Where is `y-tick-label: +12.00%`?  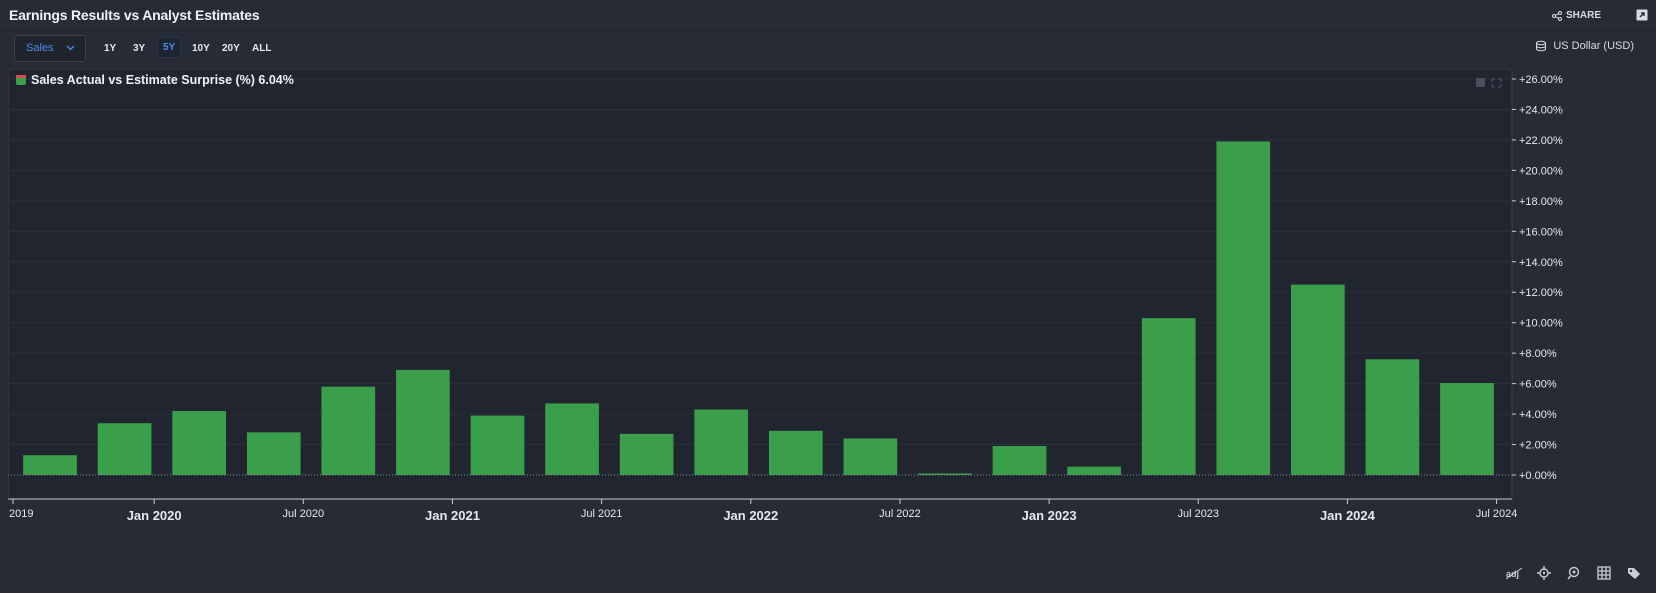
y-tick-label: +12.00% is located at coordinates (1541, 293).